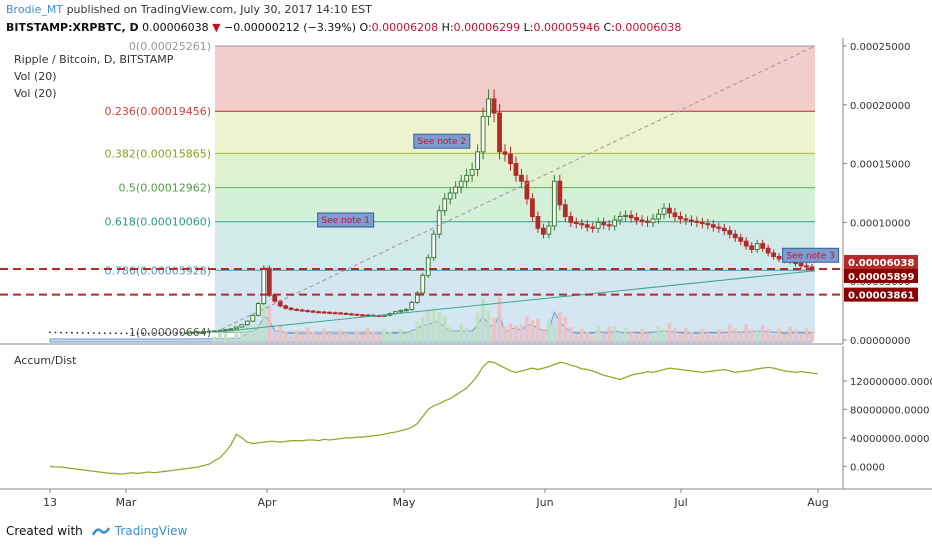 The height and width of the screenshot is (550, 932). Describe the element at coordinates (810, 256) in the screenshot. I see `note-label: See note 3` at that location.